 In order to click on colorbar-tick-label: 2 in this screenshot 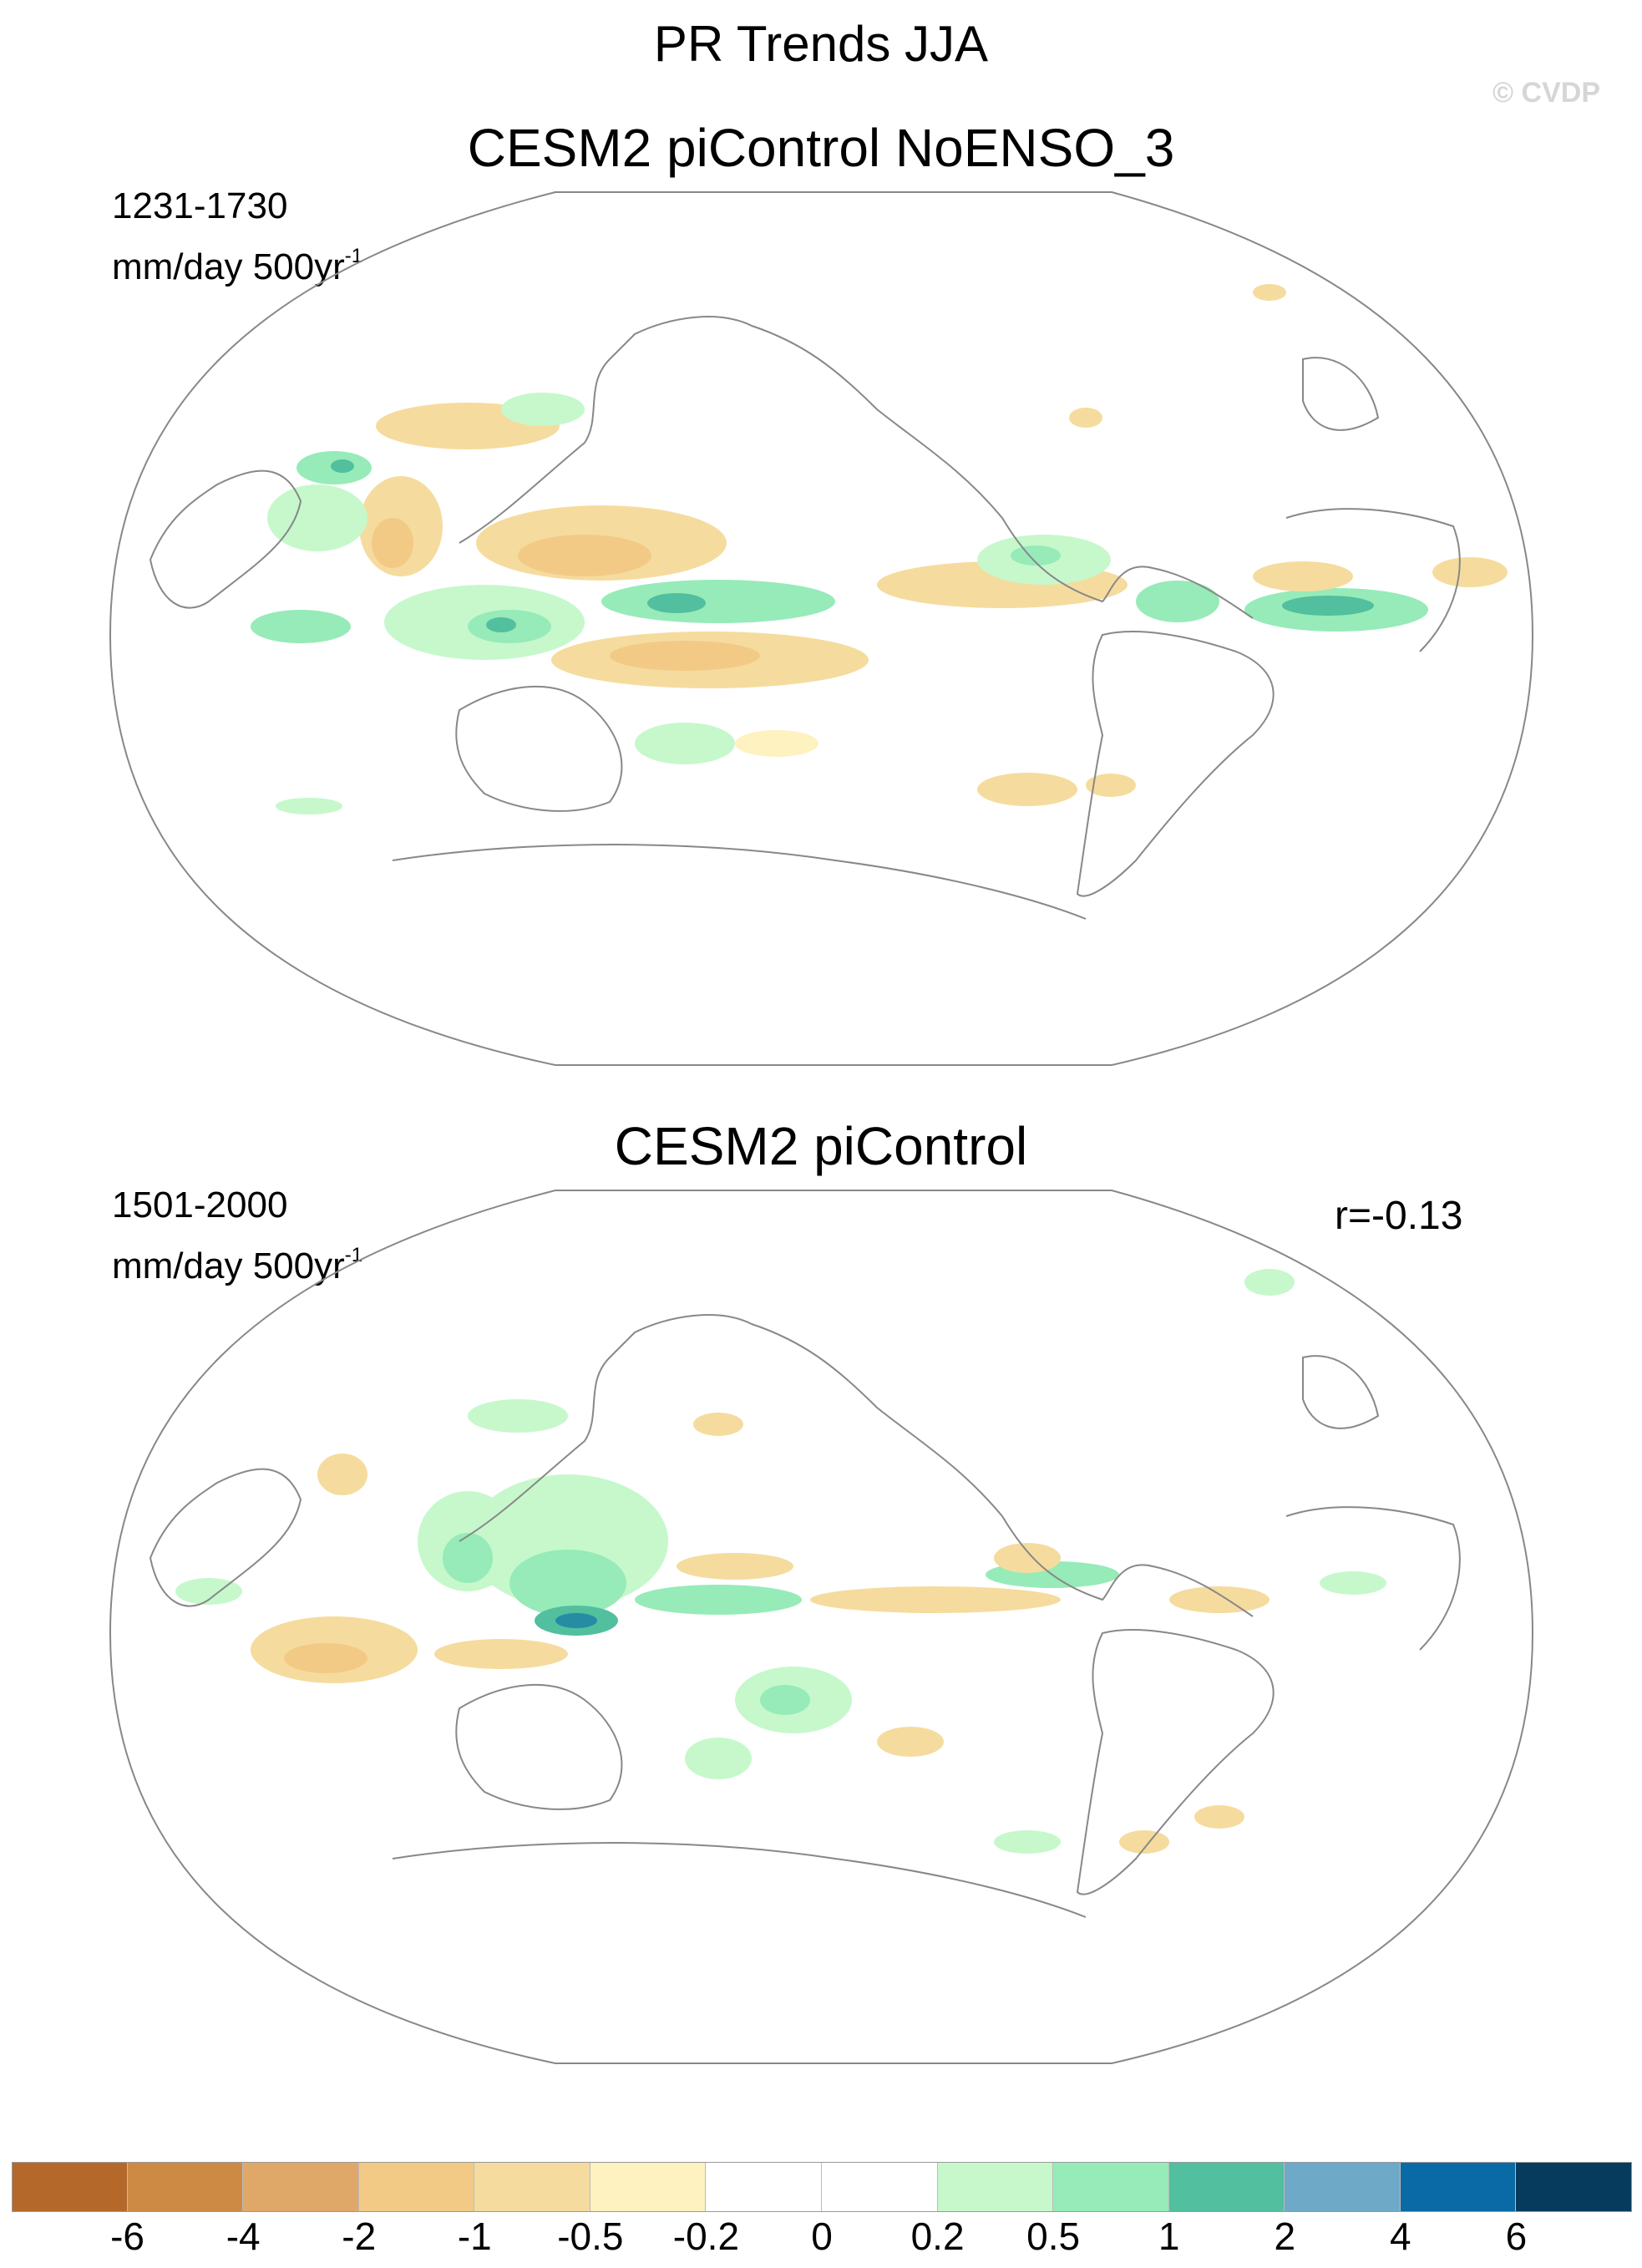, I will do `click(1285, 2236)`.